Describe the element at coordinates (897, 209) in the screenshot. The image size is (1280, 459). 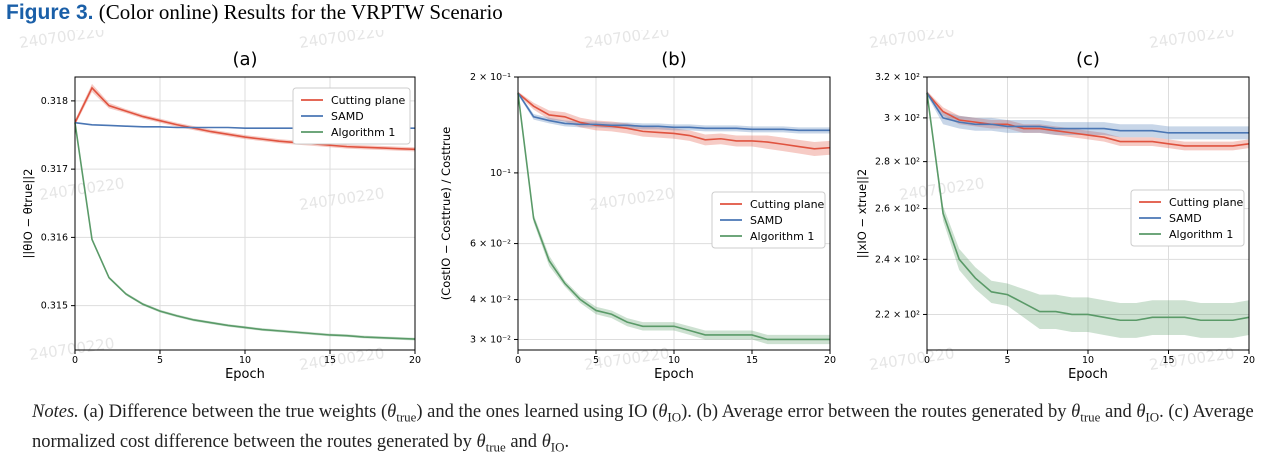
I see `y-tick-label: 2.6 × 10²` at that location.